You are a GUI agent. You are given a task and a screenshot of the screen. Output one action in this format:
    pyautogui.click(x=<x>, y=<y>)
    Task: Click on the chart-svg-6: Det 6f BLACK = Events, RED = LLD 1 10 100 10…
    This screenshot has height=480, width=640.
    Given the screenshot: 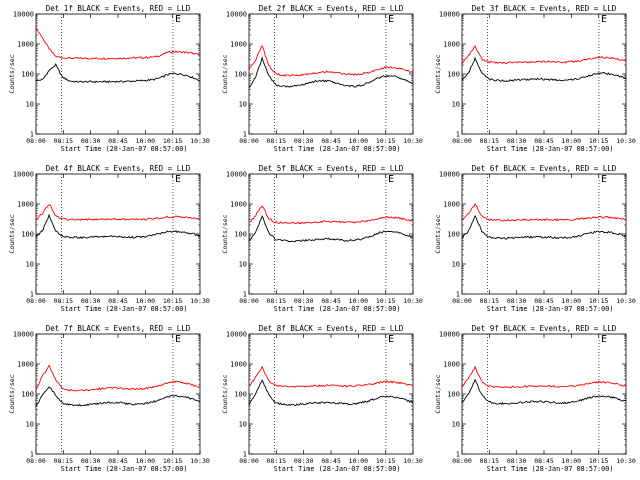 What is the action you would take?
    pyautogui.click(x=535, y=238)
    